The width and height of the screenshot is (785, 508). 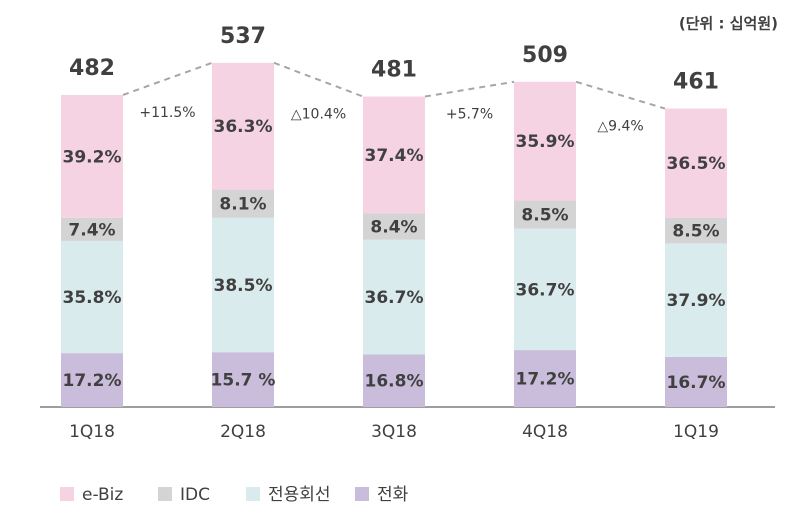 I want to click on segment-label: 36.5%, so click(x=696, y=164).